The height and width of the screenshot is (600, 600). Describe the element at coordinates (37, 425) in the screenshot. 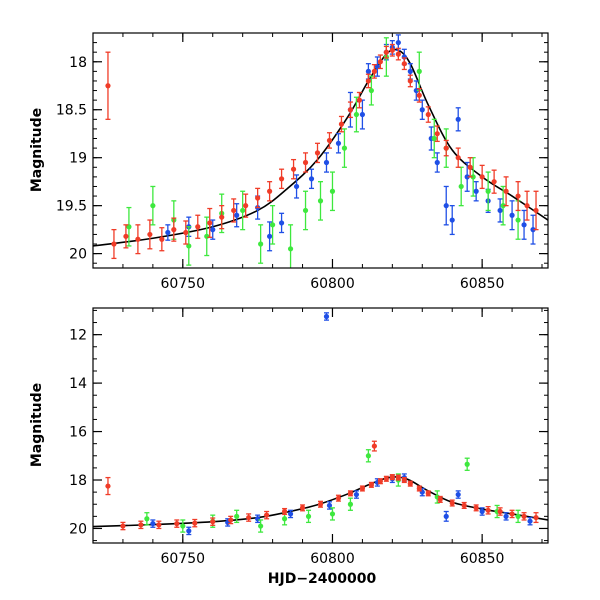

I see `bottom-y-axis-label: Magnitude` at that location.